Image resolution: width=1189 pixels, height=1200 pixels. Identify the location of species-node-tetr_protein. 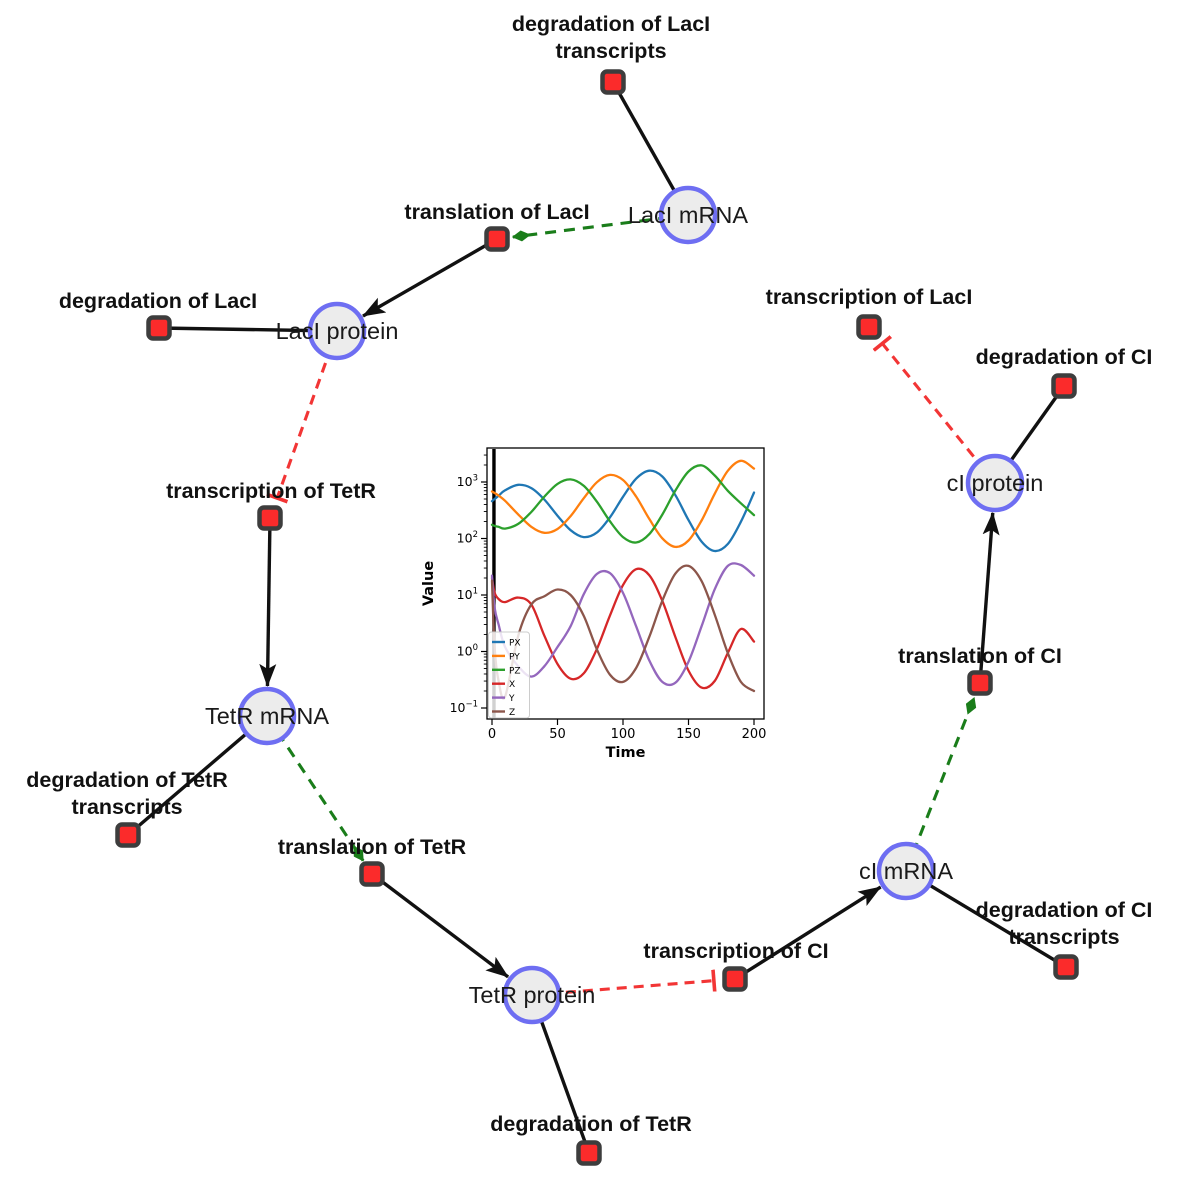
(532, 995).